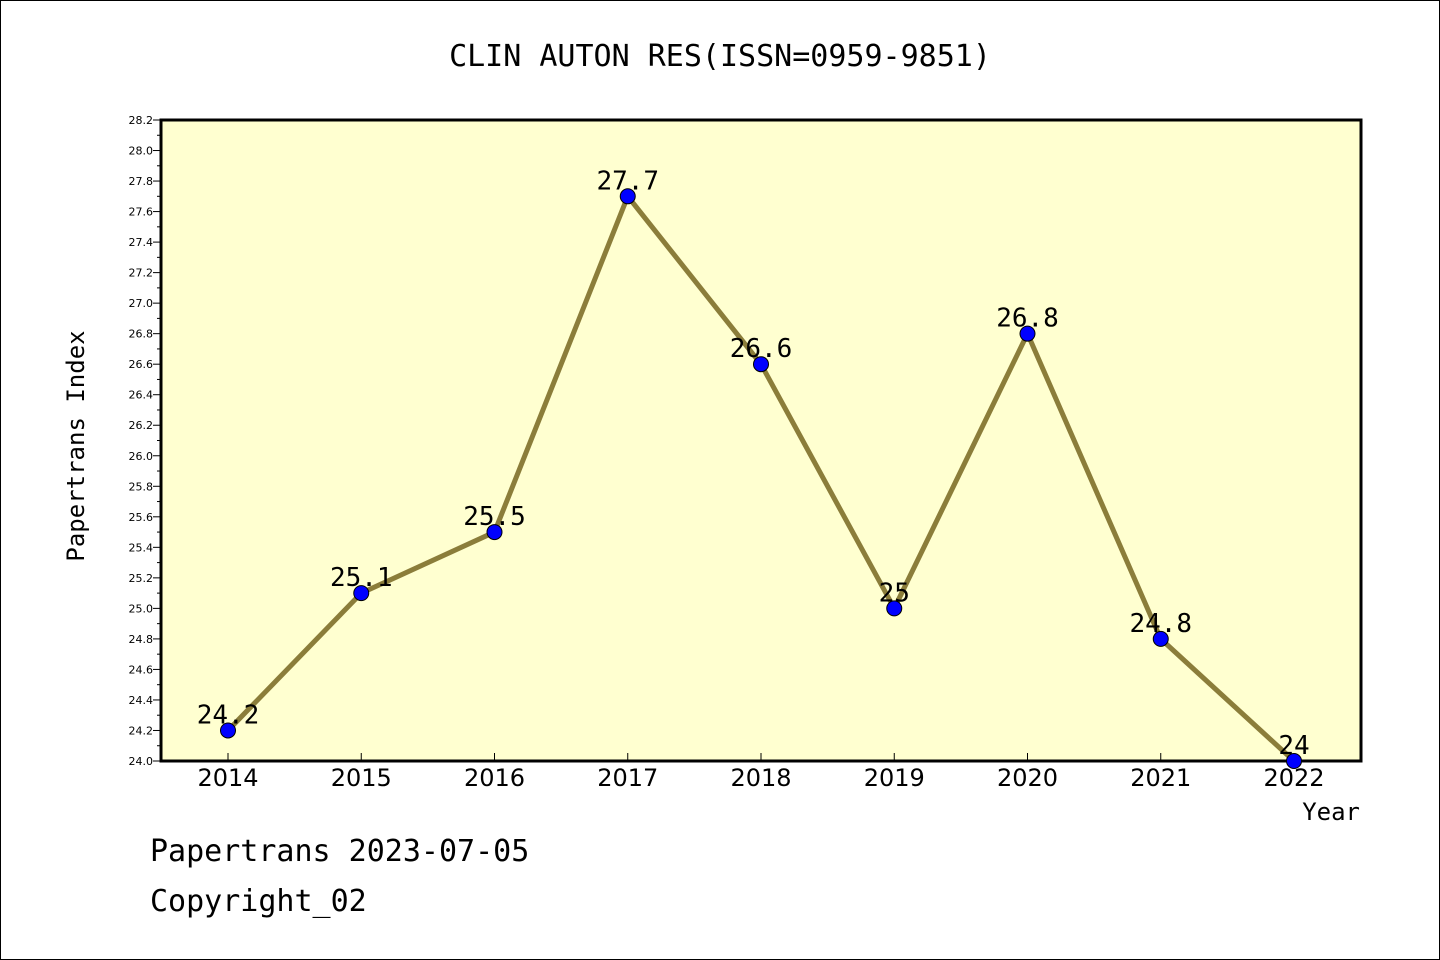  What do you see at coordinates (1293, 746) in the screenshot?
I see `data-label: 24` at bounding box center [1293, 746].